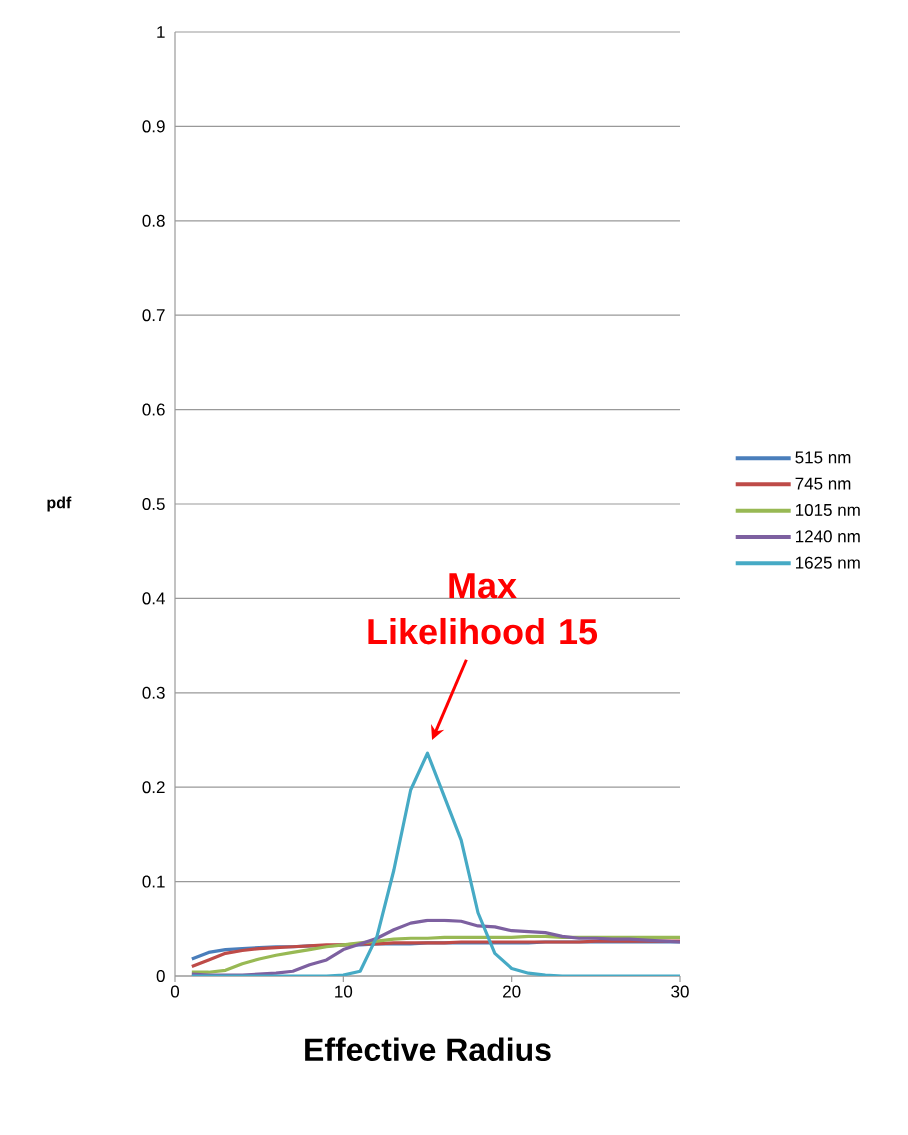 The image size is (908, 1135). I want to click on annotation: Max Likelihood 15, so click(483, 609).